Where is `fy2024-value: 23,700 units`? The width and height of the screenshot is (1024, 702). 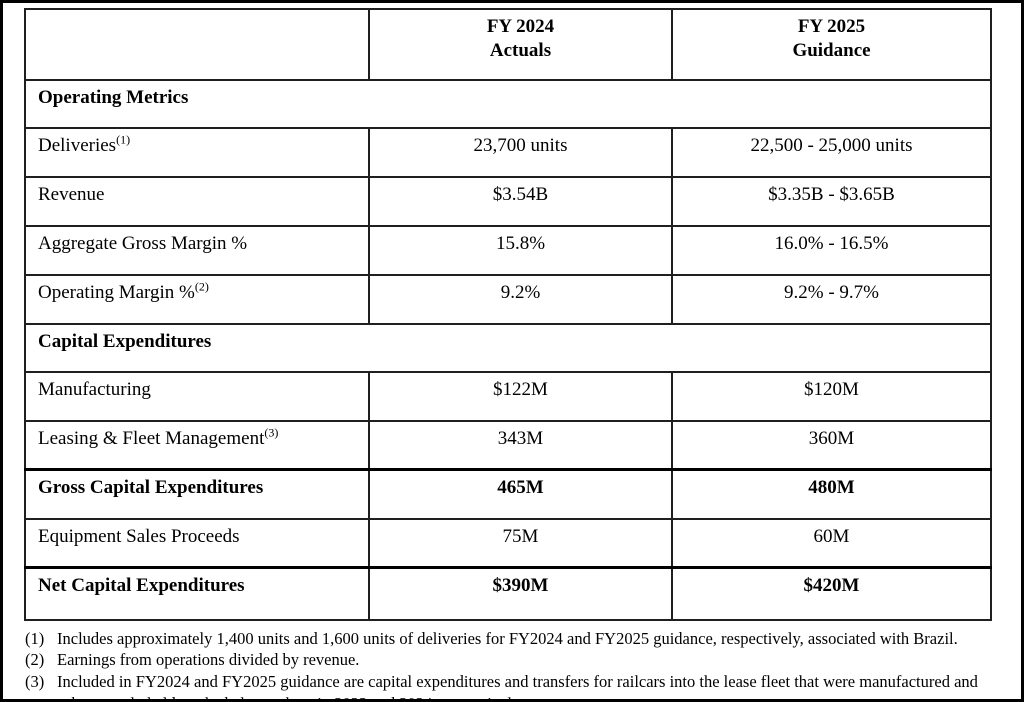
fy2024-value: 23,700 units is located at coordinates (520, 152).